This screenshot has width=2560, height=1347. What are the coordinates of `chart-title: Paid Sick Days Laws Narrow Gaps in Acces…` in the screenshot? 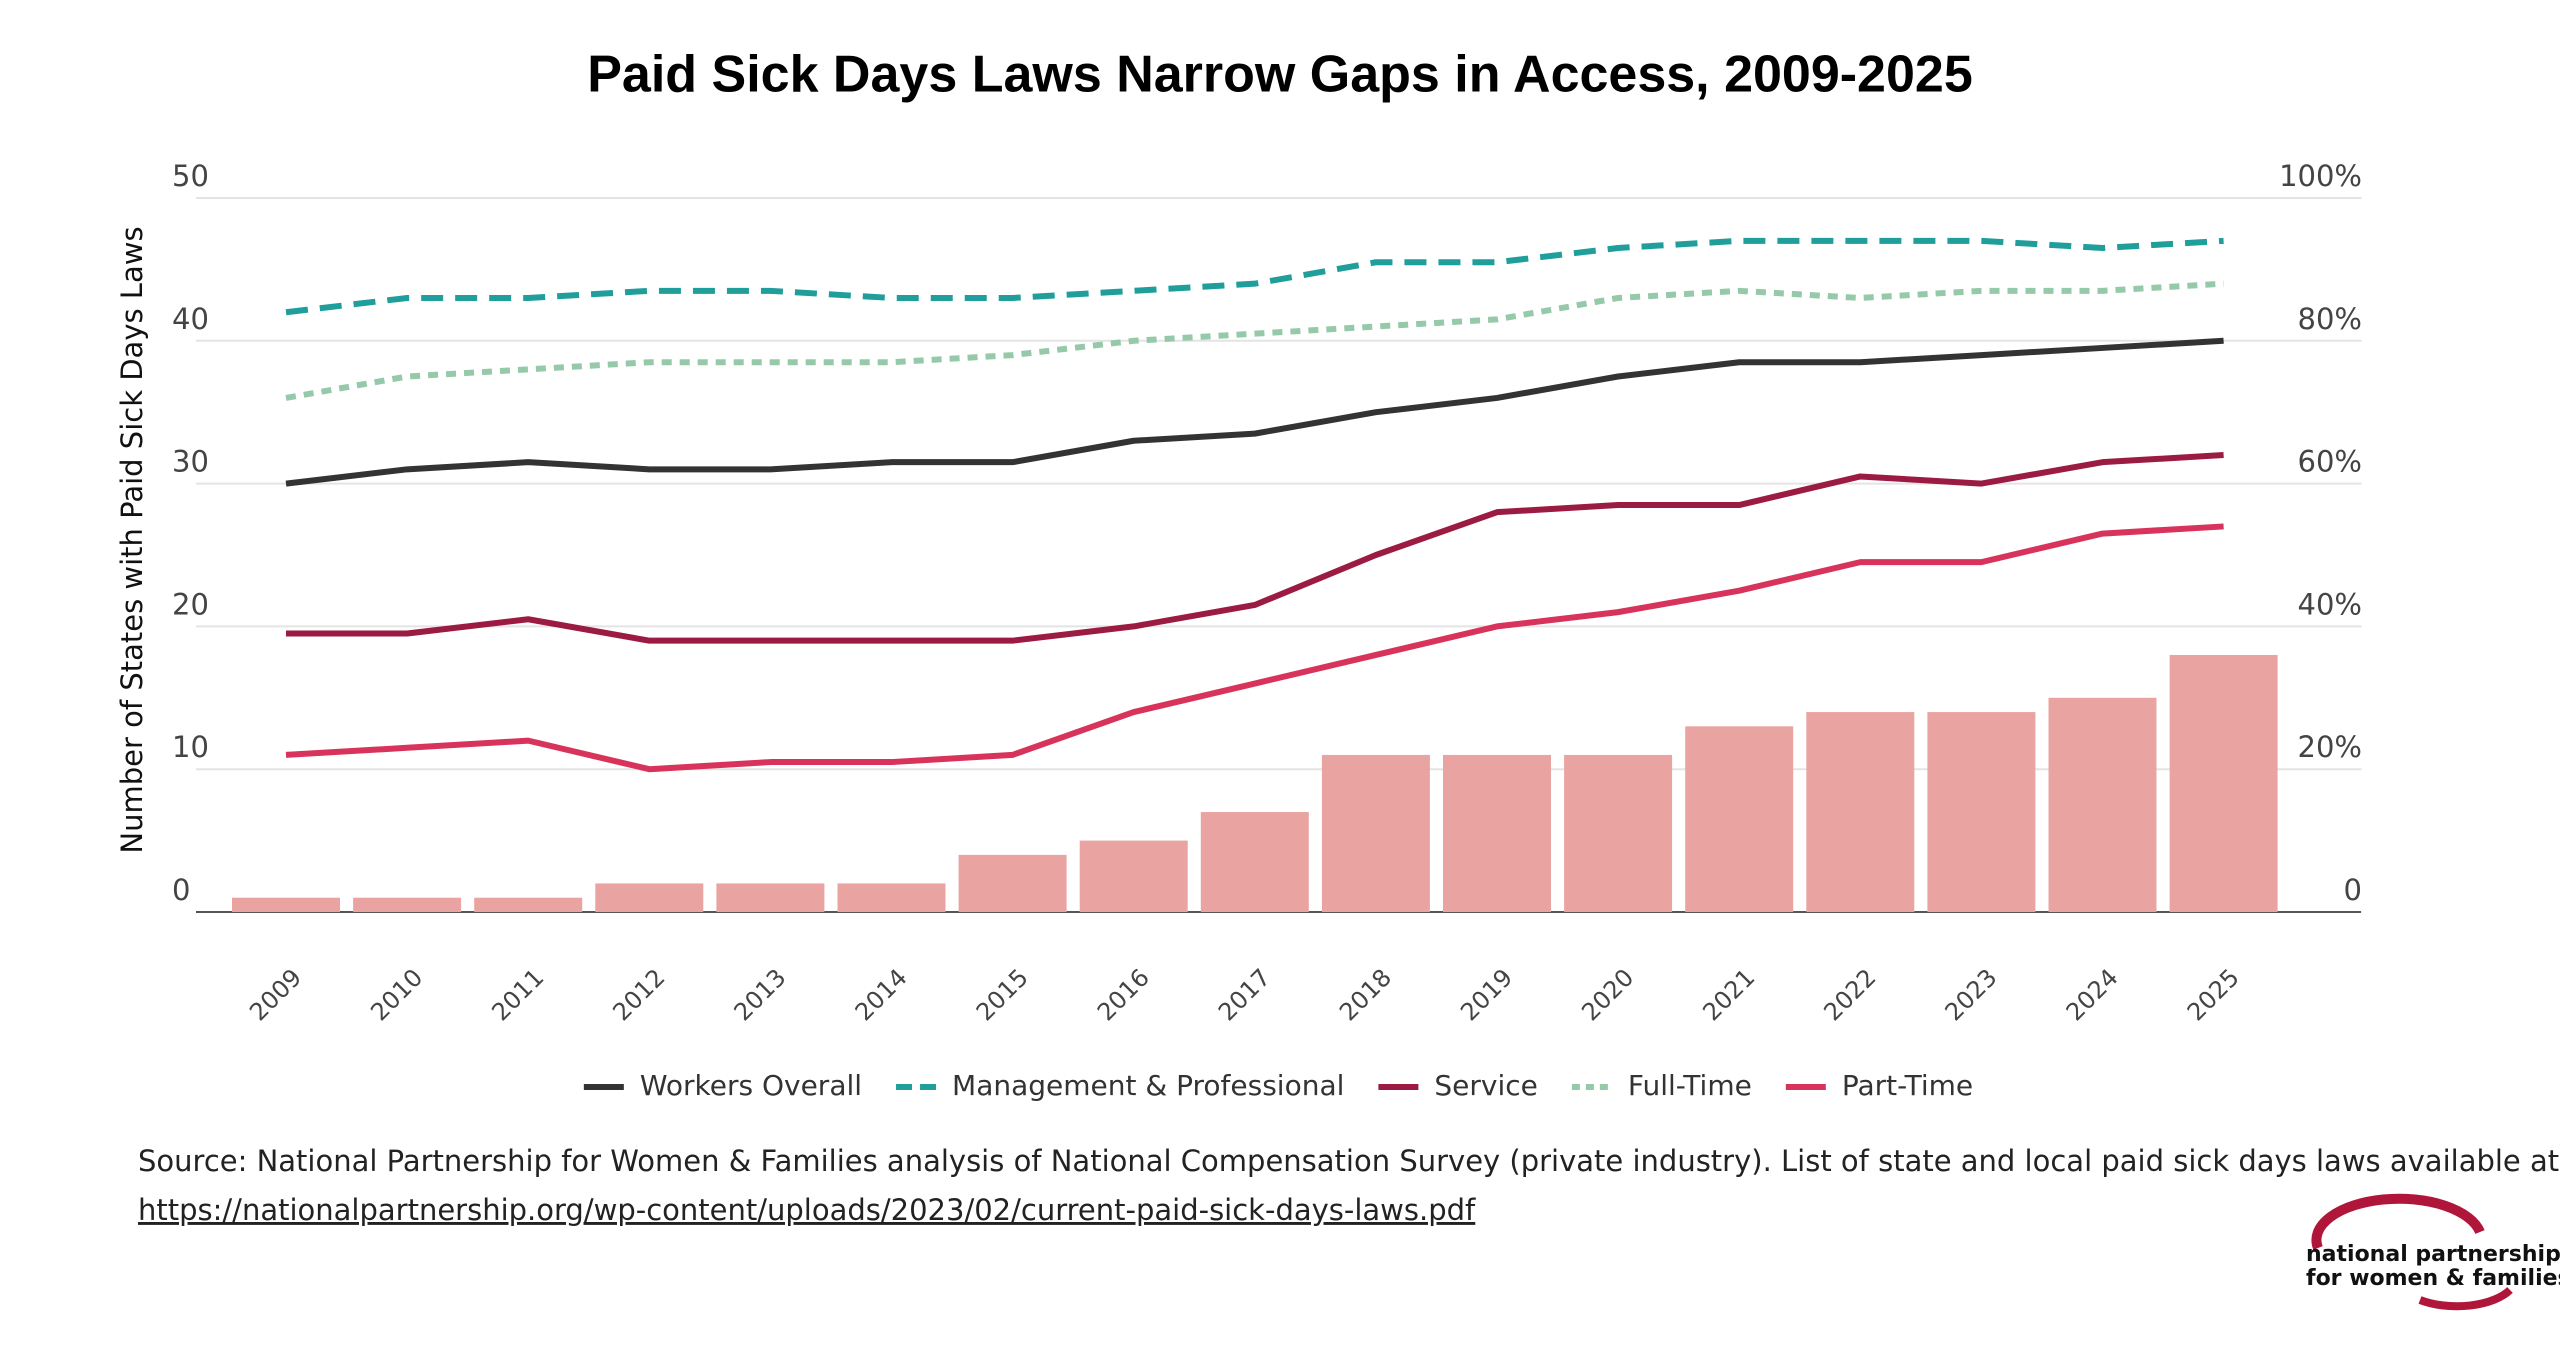 It's located at (1280, 75).